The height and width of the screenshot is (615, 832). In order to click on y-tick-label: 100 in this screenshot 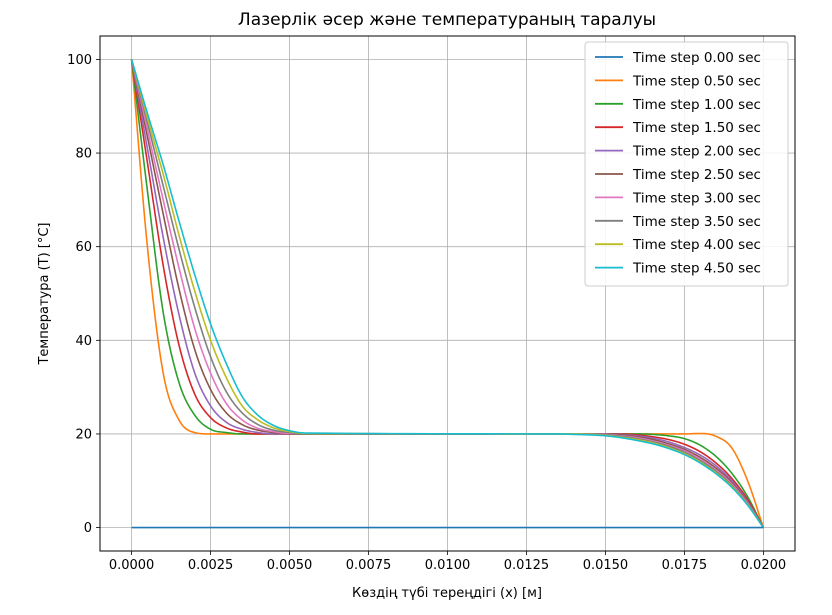, I will do `click(79, 60)`.